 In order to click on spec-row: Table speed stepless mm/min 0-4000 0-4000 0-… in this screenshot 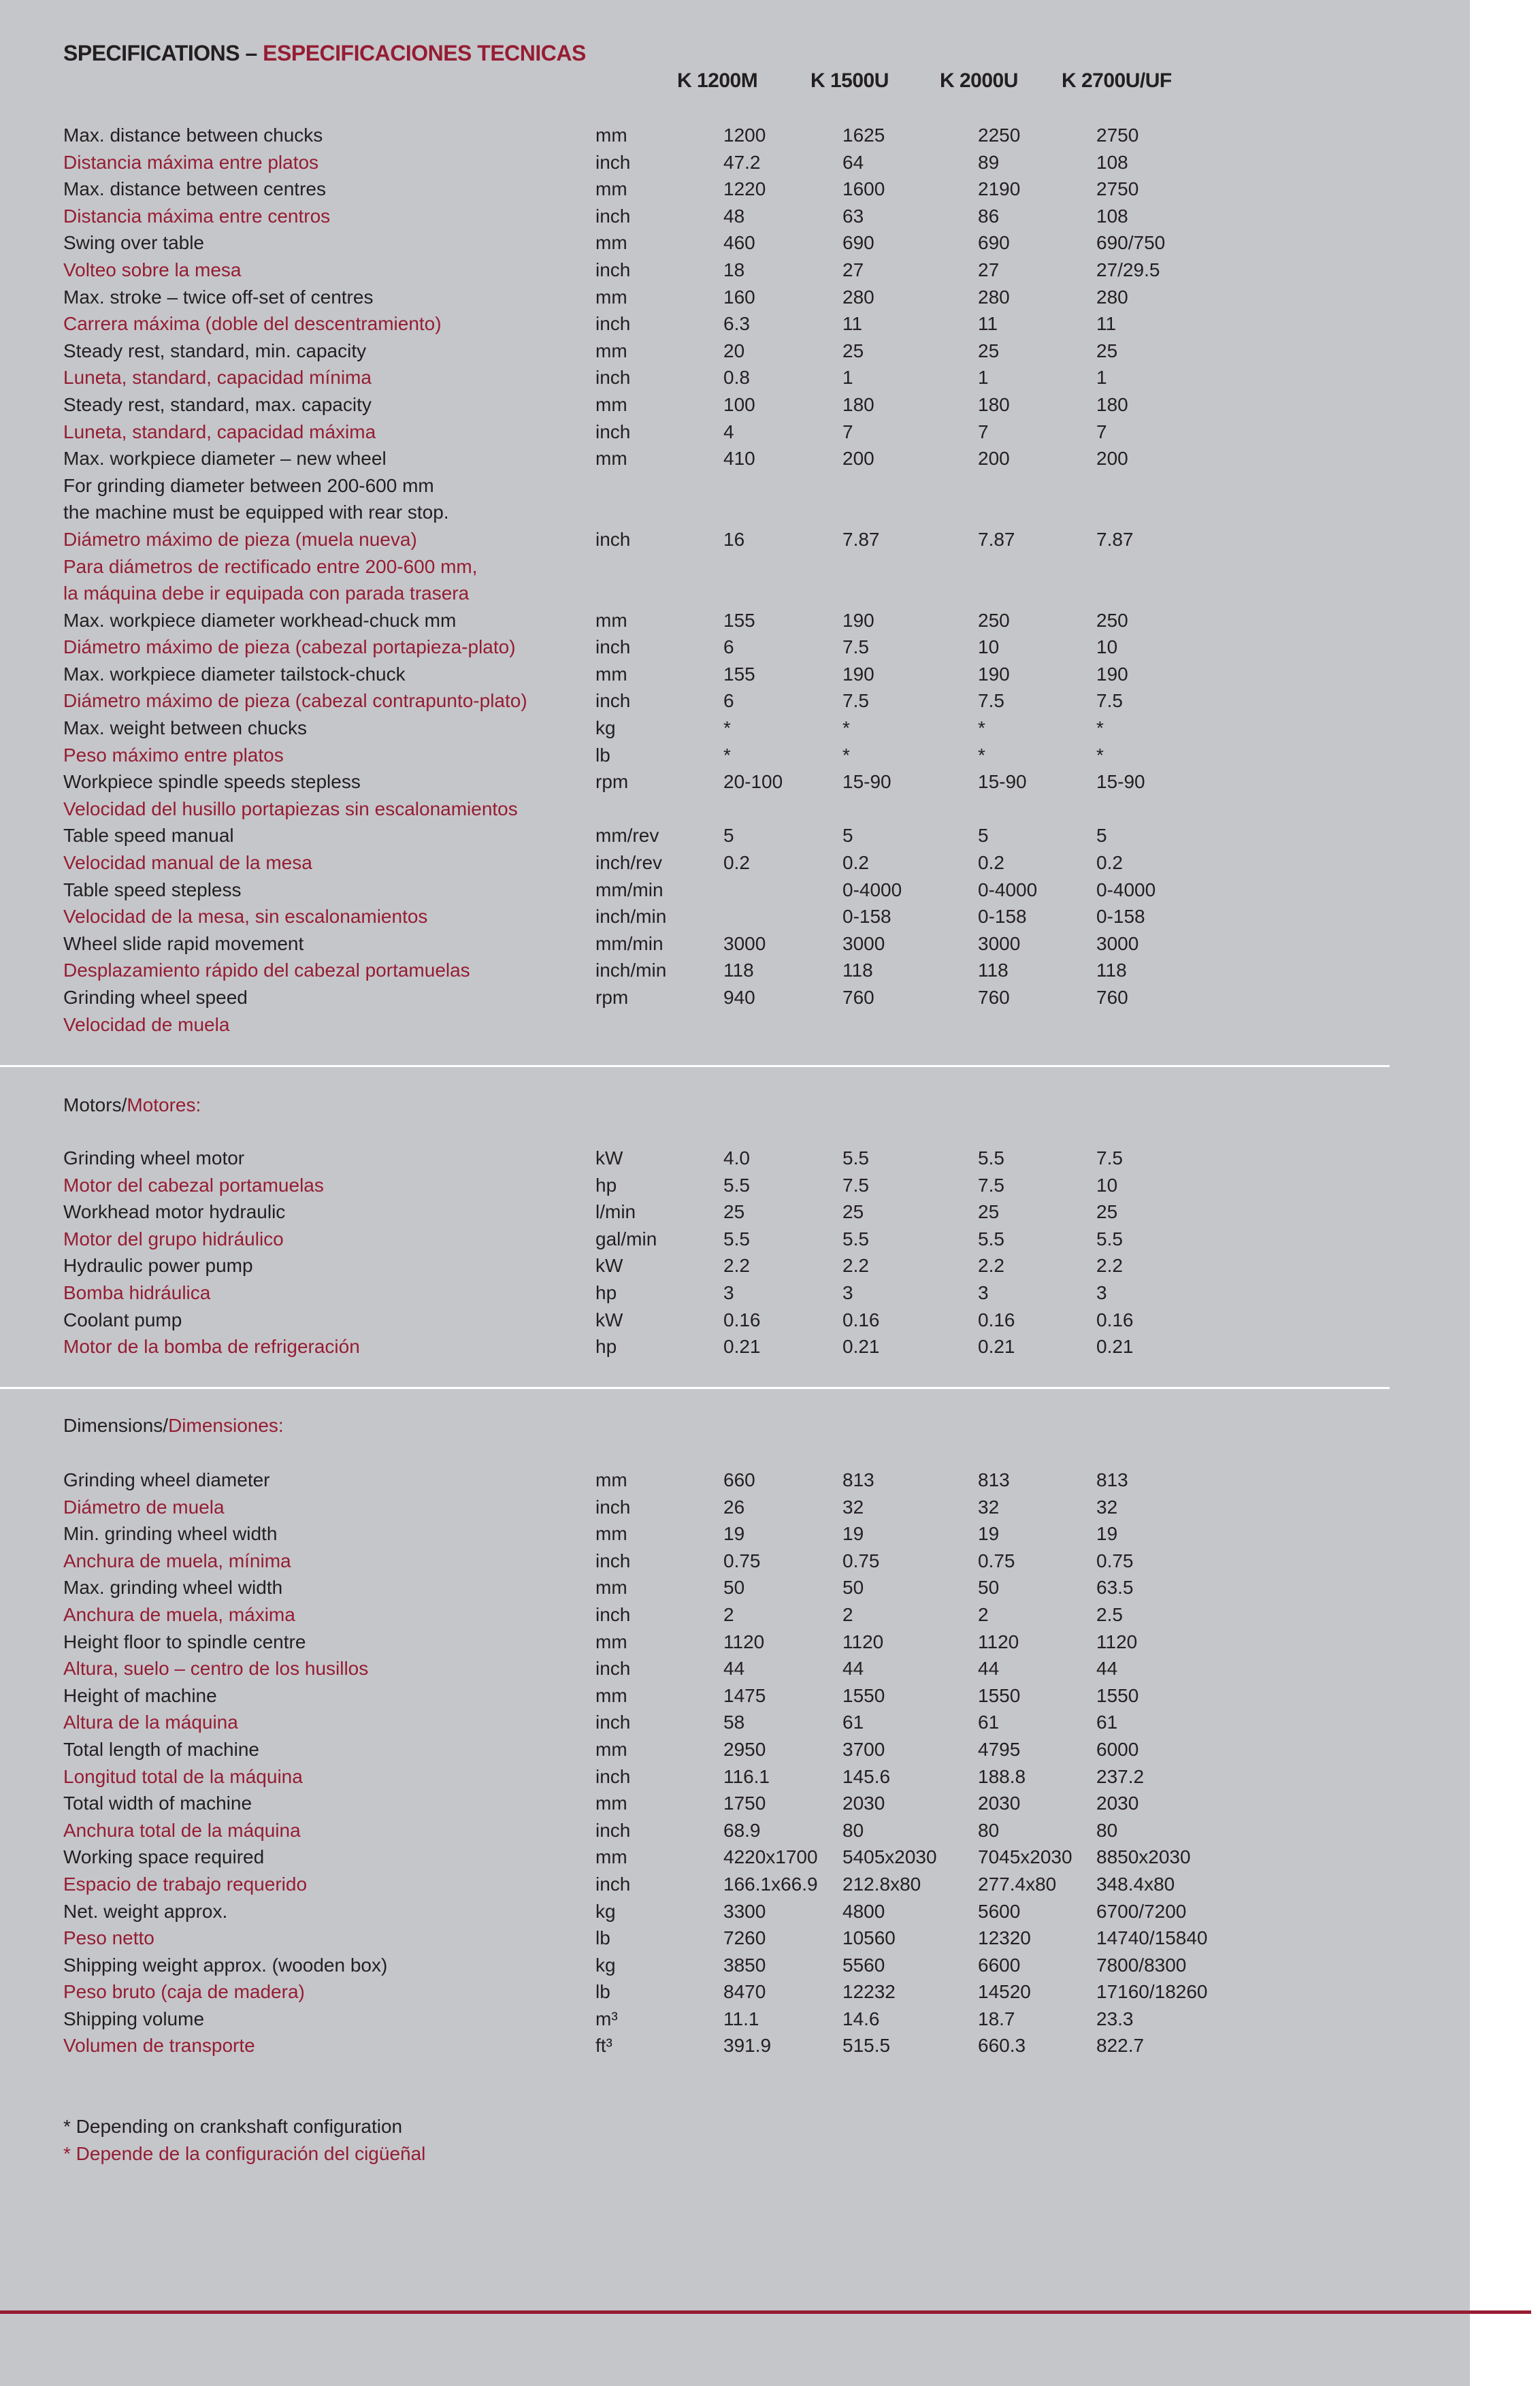, I will do `click(735, 891)`.